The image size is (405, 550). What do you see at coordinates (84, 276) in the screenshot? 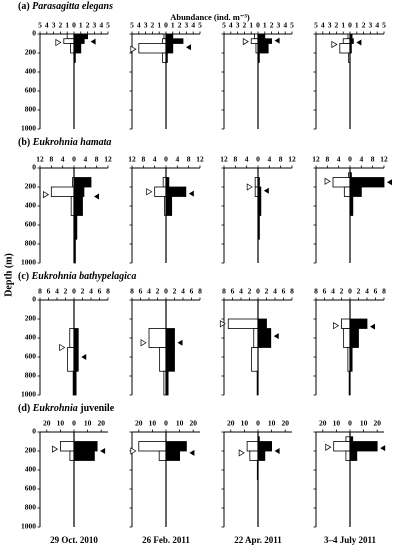
I see `row-taxon: Eukrohnia bathypelagica` at bounding box center [84, 276].